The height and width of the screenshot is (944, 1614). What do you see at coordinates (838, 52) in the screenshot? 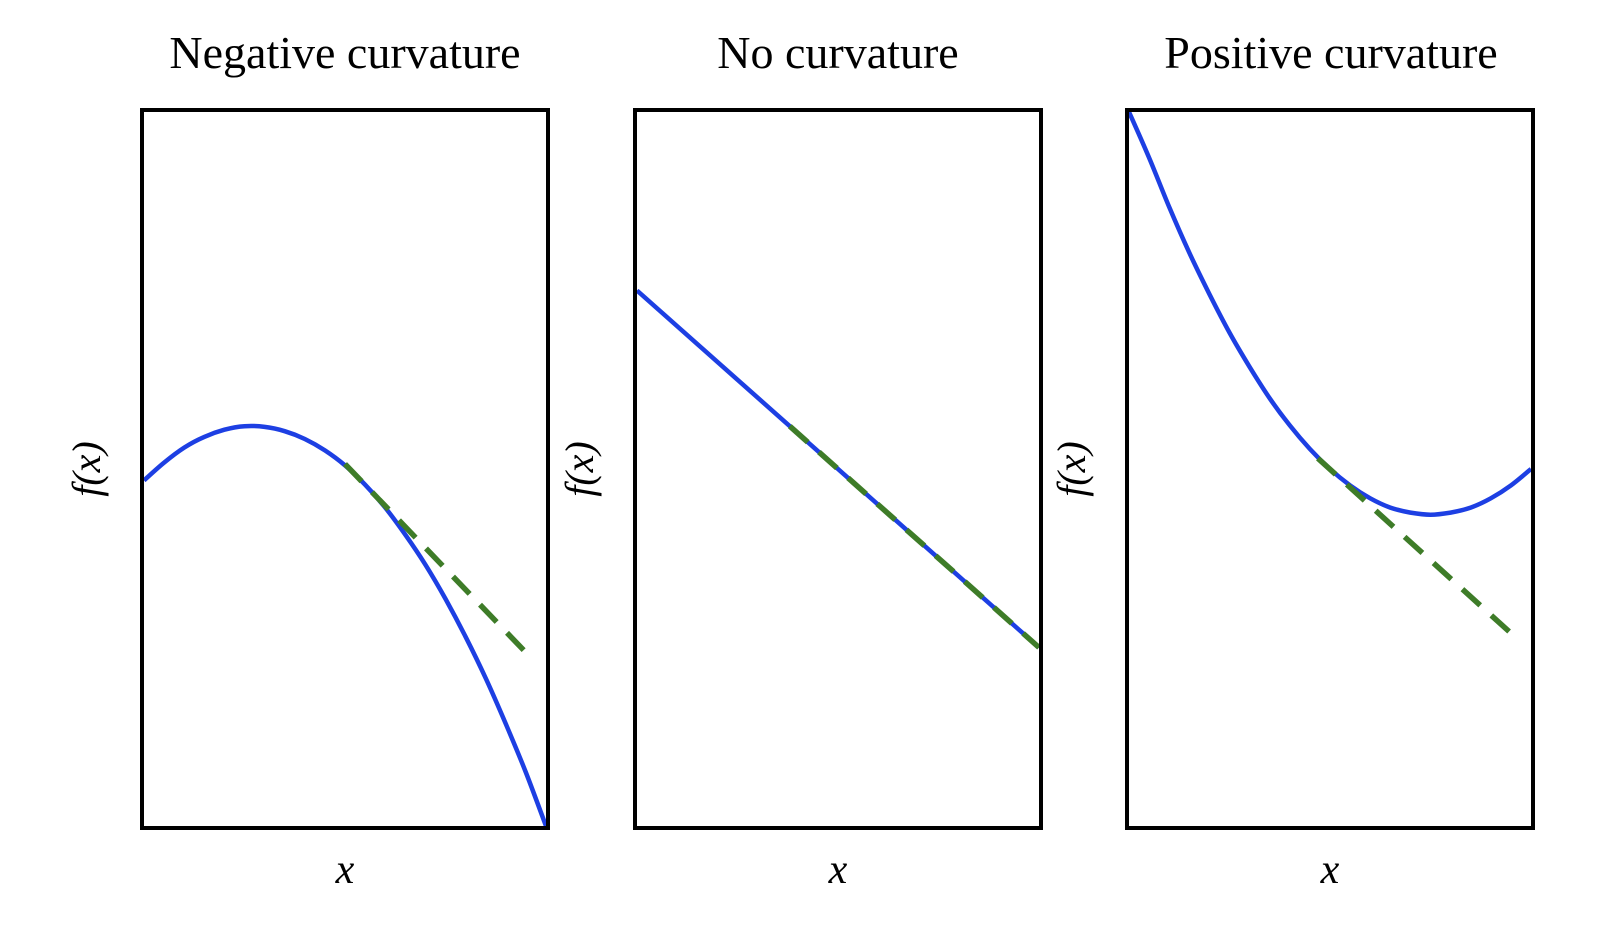
I see `panel-title-no-curvature: No curvature` at bounding box center [838, 52].